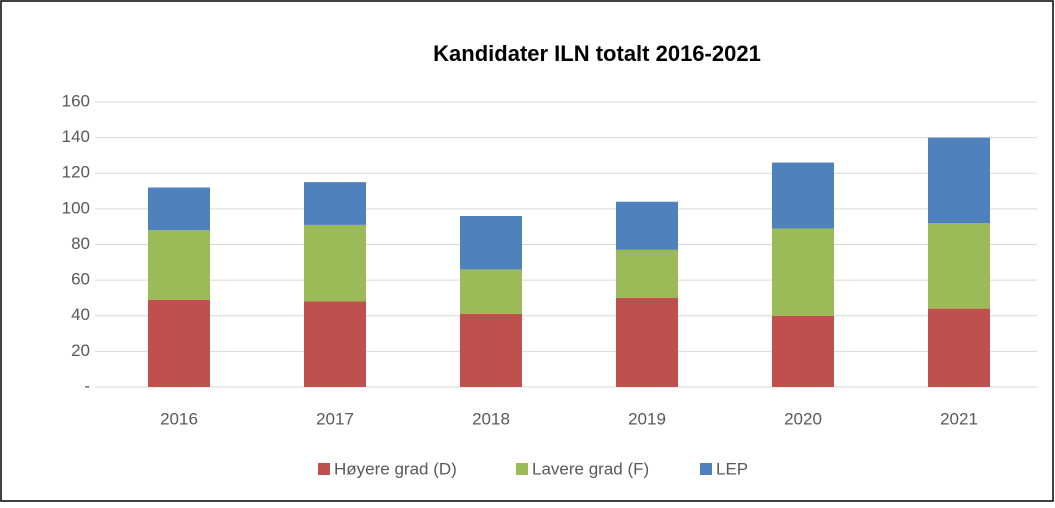 The width and height of the screenshot is (1055, 508). What do you see at coordinates (76, 136) in the screenshot?
I see `y-tick-label: 140` at bounding box center [76, 136].